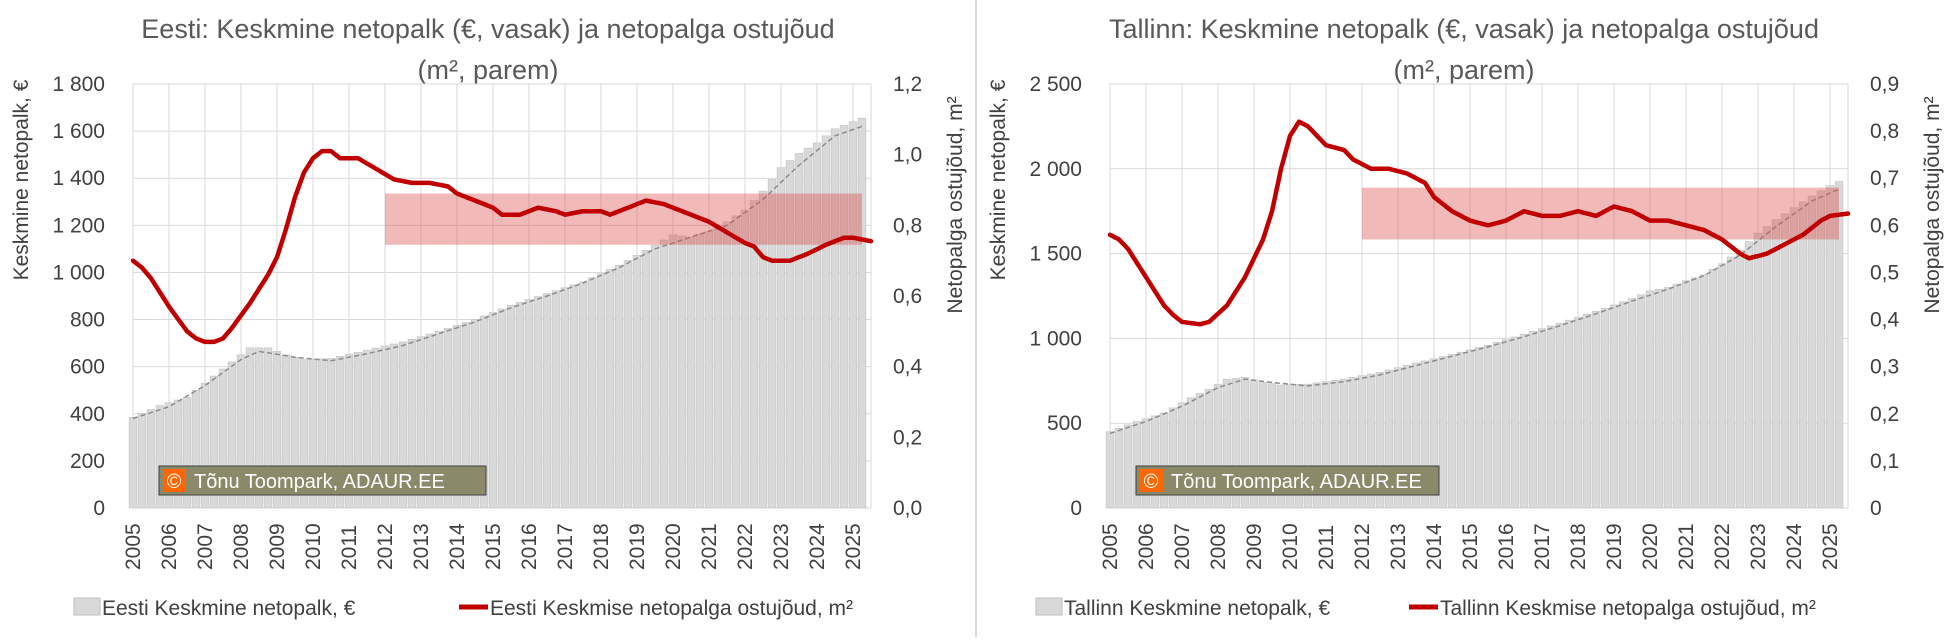 This screenshot has height=642, width=1952. Describe the element at coordinates (1474, 311) in the screenshot. I see `trend-line` at that location.